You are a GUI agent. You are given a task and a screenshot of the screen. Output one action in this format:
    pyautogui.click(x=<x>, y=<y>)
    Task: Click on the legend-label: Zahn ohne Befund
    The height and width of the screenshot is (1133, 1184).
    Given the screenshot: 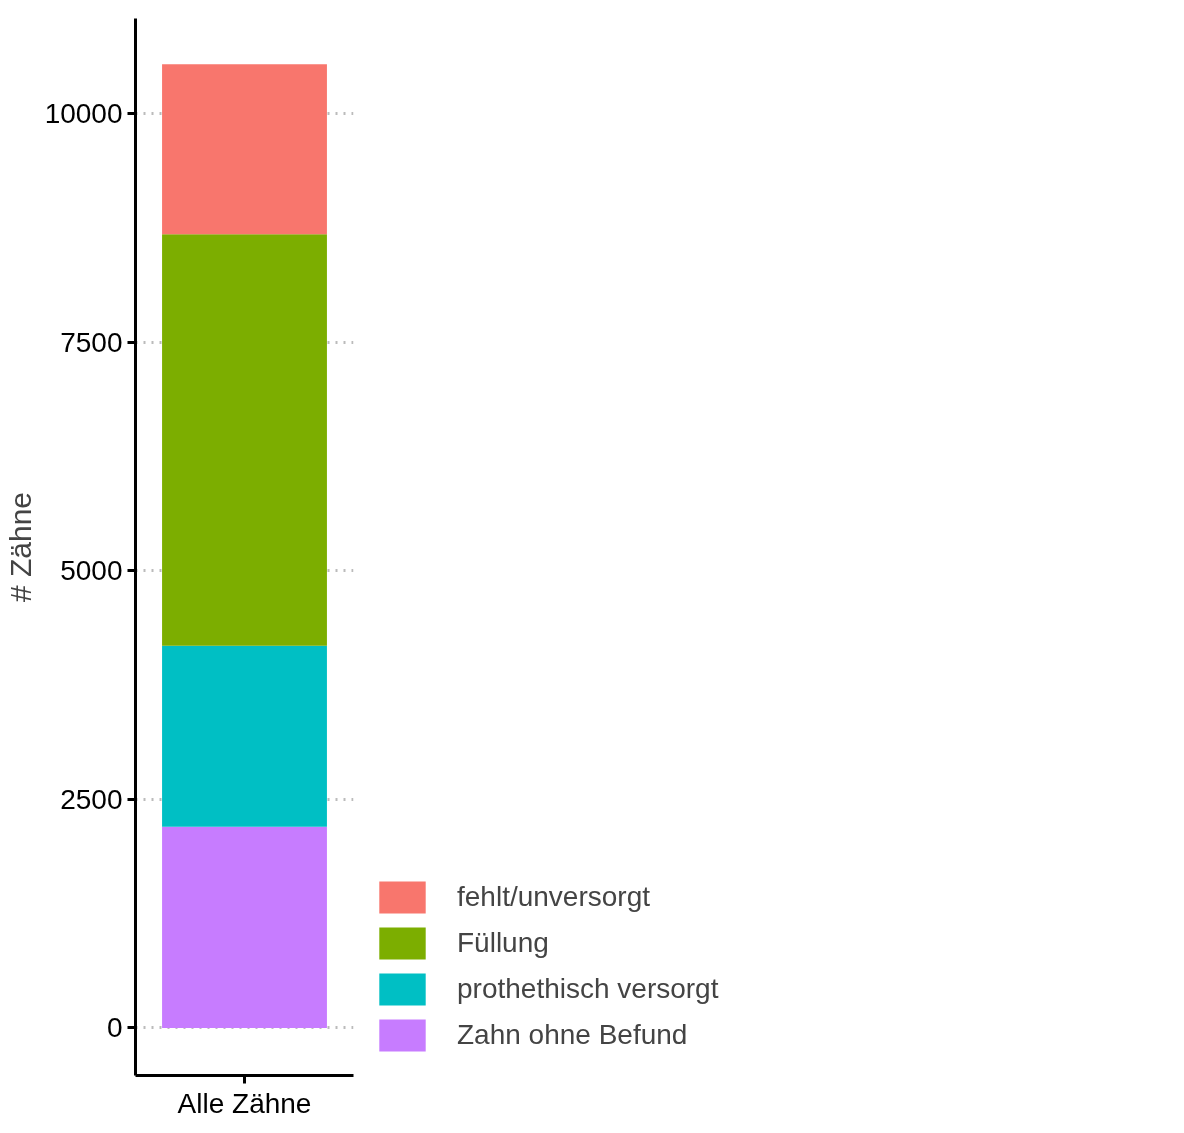 What is the action you would take?
    pyautogui.click(x=572, y=1035)
    